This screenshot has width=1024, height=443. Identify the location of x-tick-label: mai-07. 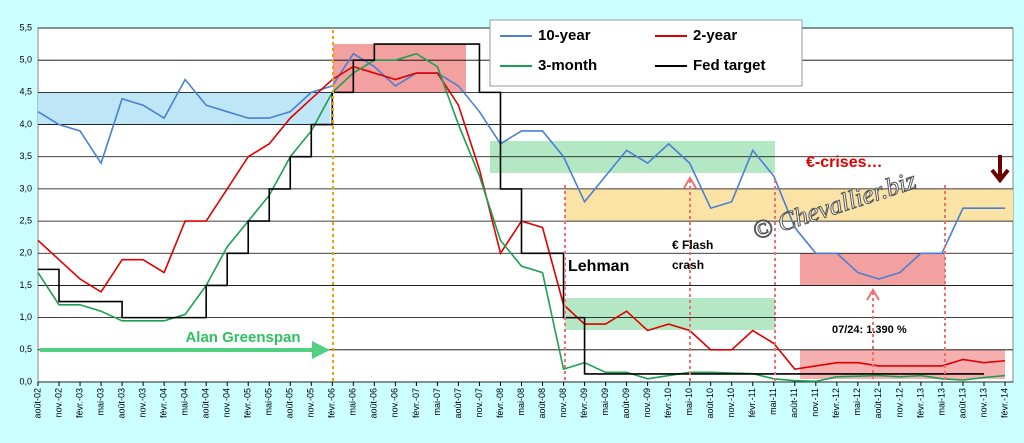
(437, 402).